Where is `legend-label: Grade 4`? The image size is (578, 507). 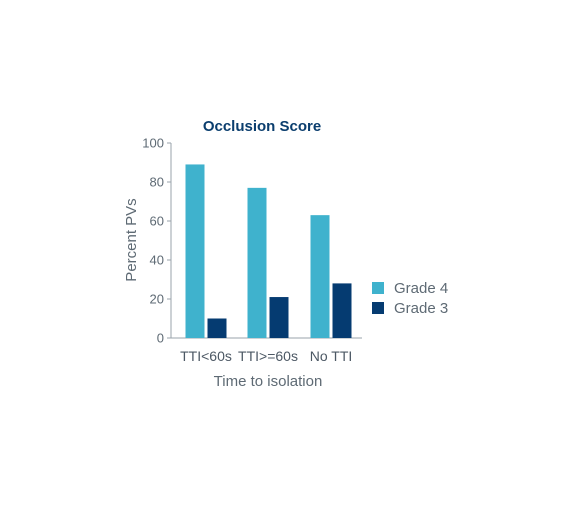 legend-label: Grade 4 is located at coordinates (421, 288).